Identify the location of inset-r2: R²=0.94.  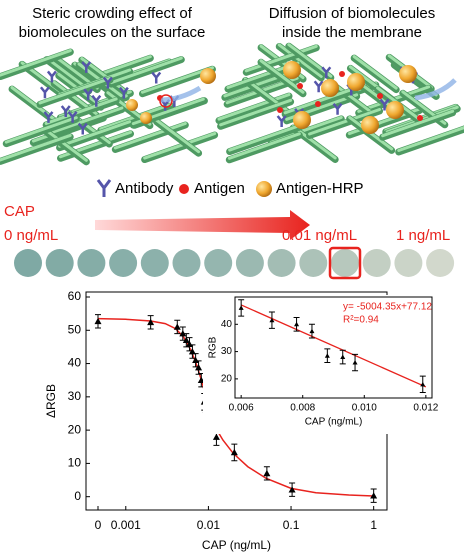
(361, 320).